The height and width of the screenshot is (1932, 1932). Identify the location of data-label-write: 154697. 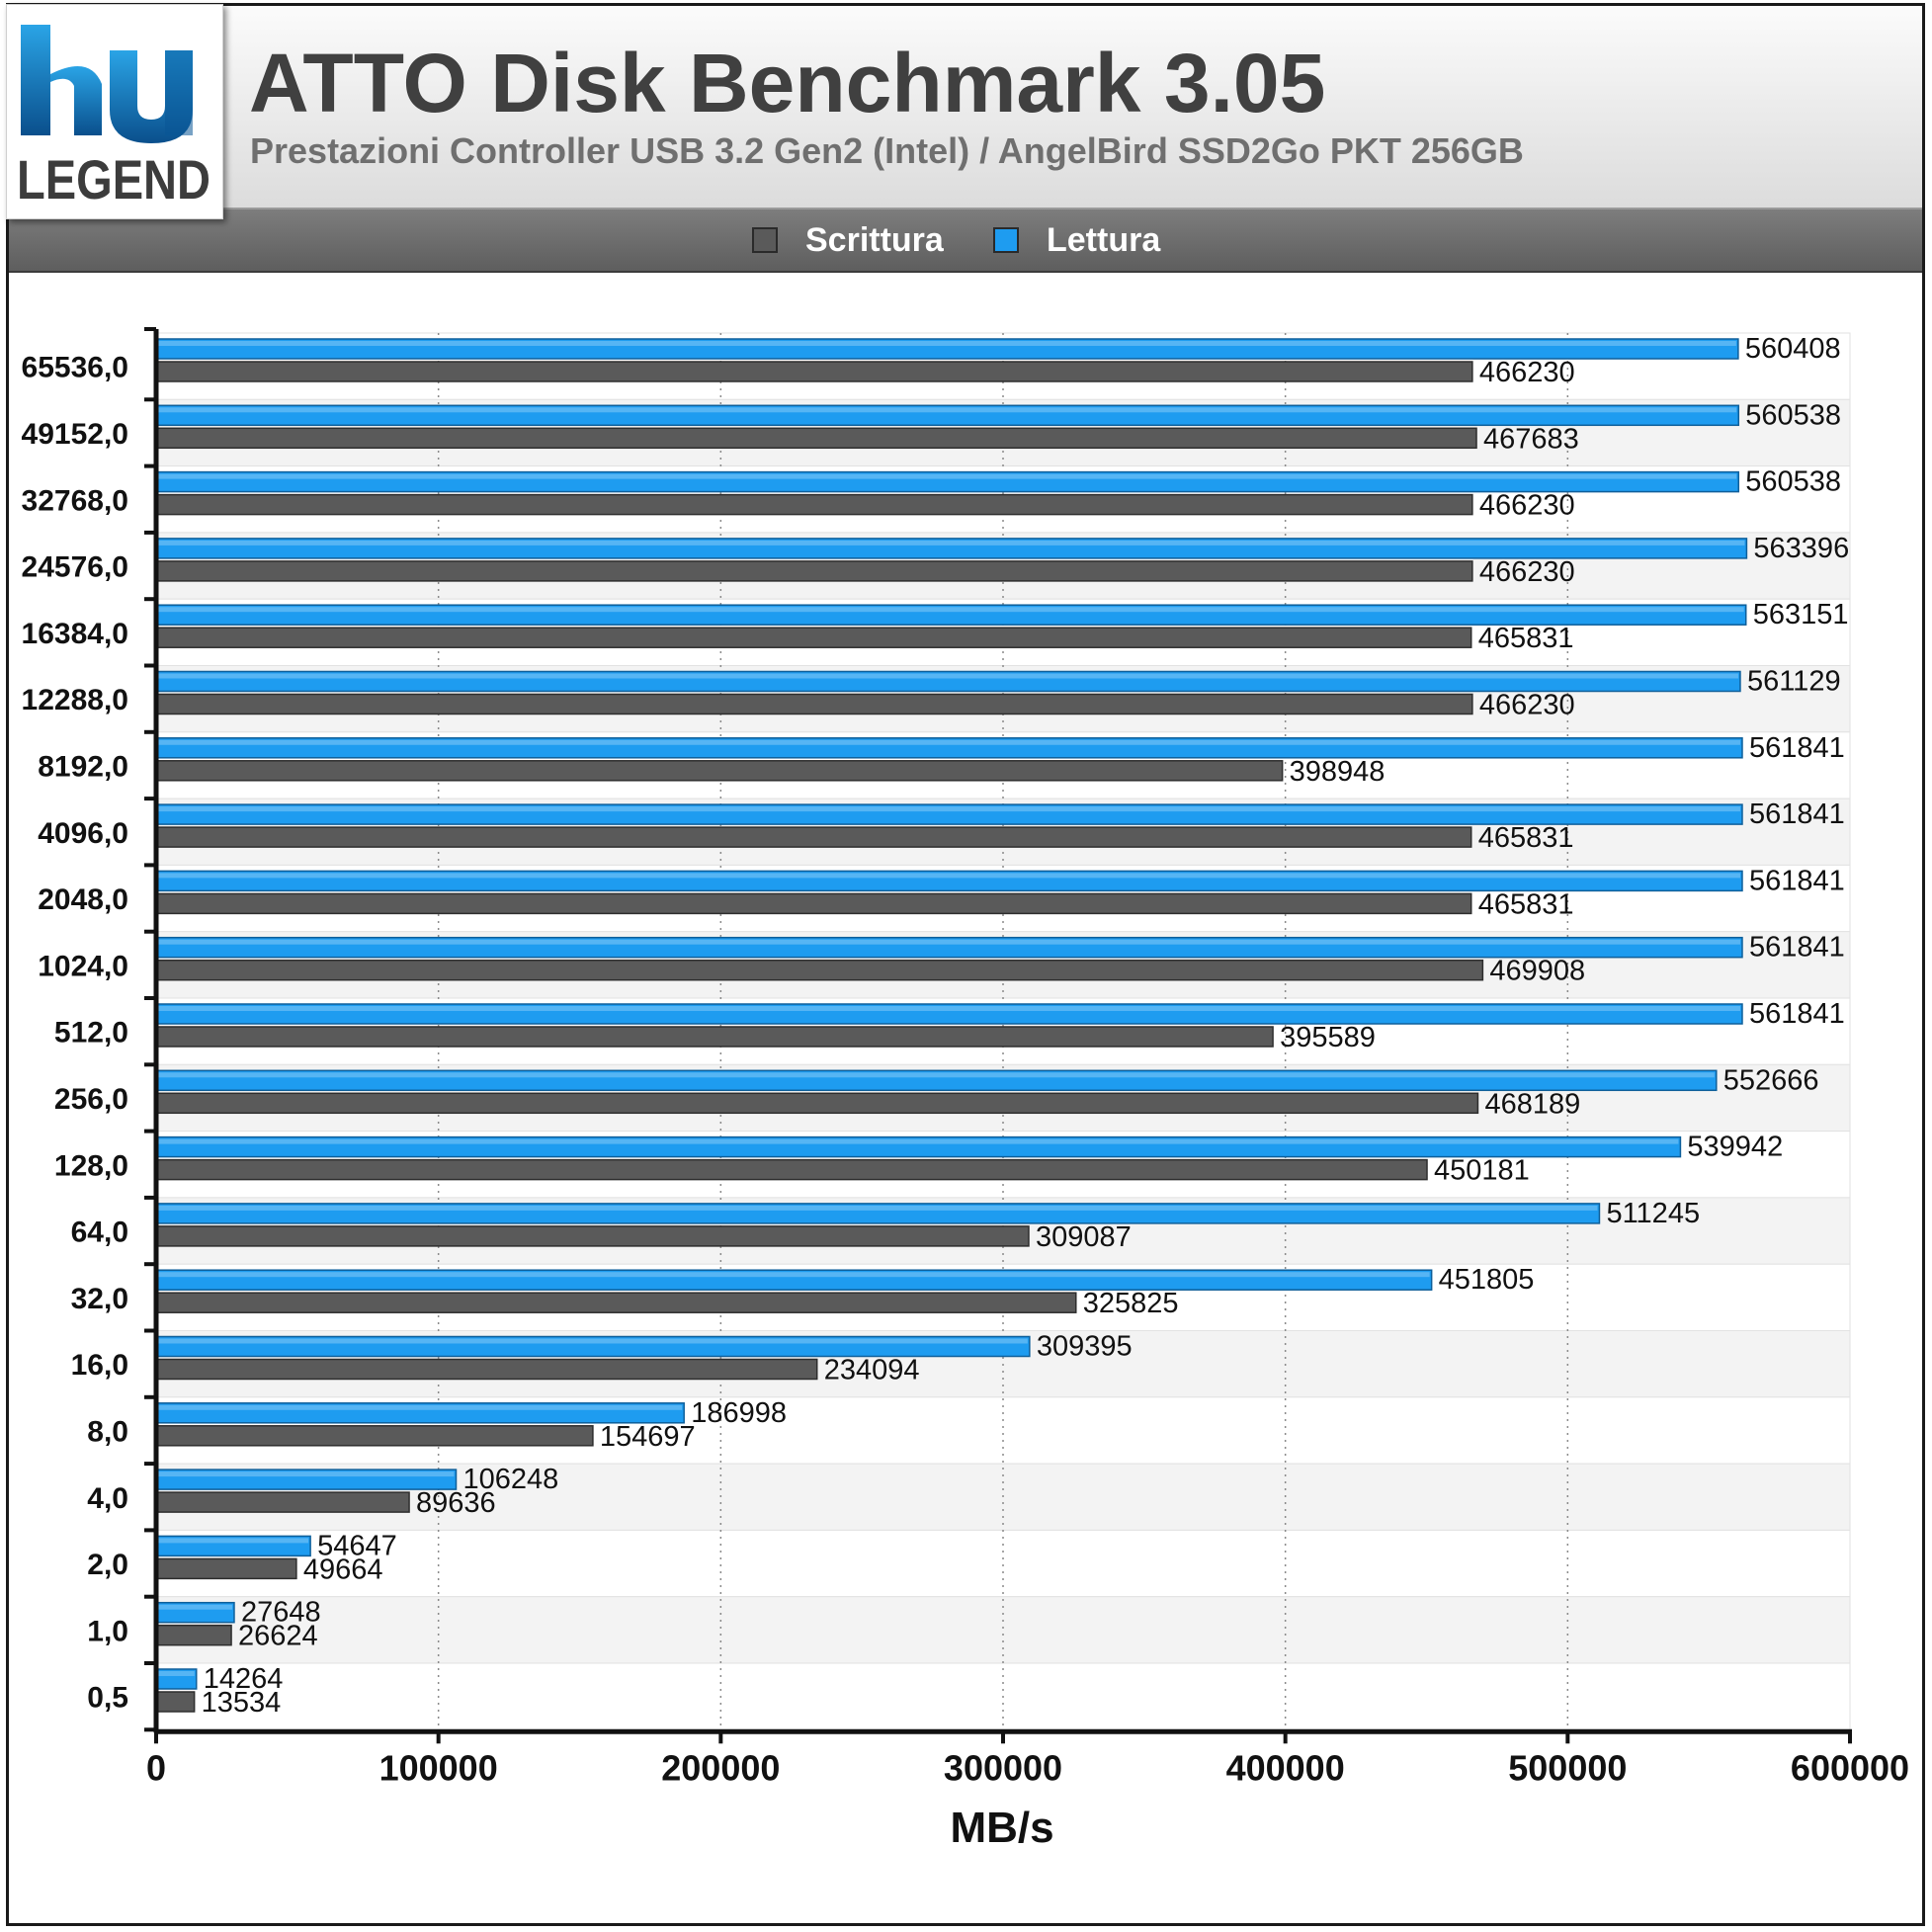
(648, 1437).